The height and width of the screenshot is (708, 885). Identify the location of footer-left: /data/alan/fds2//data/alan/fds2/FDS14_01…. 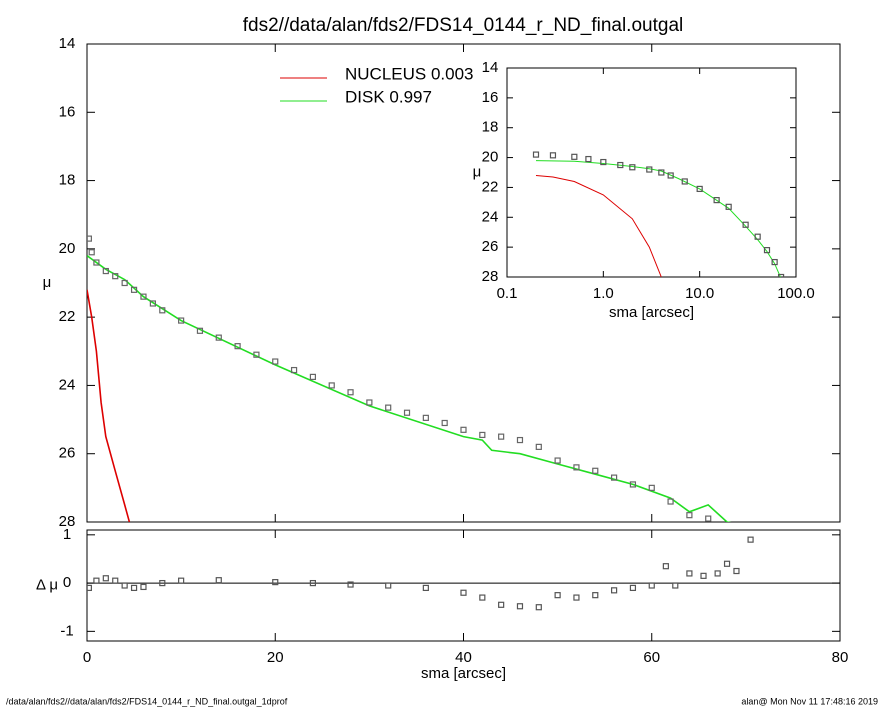
(147, 701).